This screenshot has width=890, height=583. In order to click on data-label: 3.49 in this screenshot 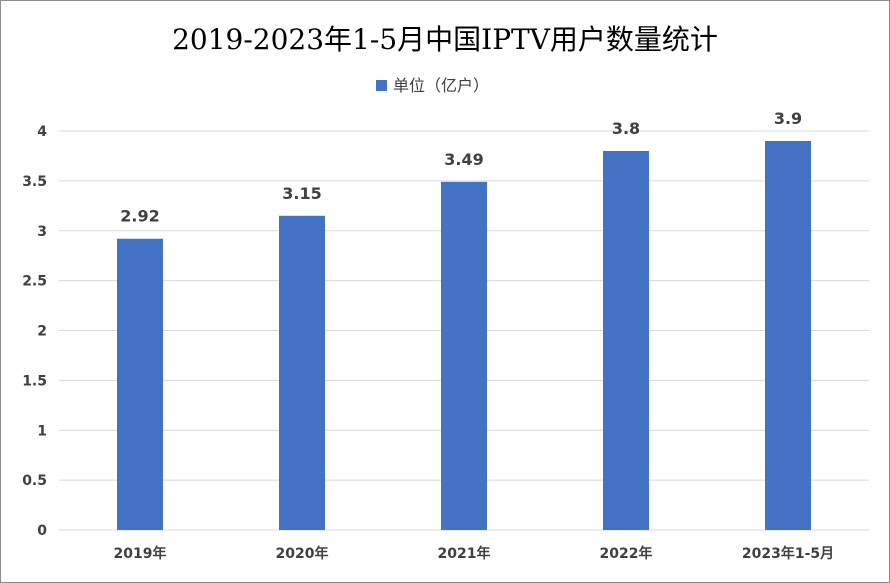, I will do `click(463, 159)`.